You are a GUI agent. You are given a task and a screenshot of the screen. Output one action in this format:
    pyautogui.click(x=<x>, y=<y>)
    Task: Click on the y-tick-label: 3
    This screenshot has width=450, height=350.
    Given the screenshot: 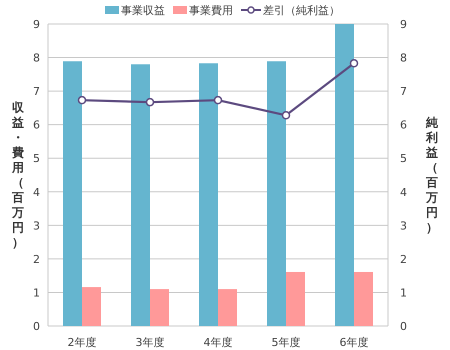 What is the action you would take?
    pyautogui.click(x=36, y=225)
    